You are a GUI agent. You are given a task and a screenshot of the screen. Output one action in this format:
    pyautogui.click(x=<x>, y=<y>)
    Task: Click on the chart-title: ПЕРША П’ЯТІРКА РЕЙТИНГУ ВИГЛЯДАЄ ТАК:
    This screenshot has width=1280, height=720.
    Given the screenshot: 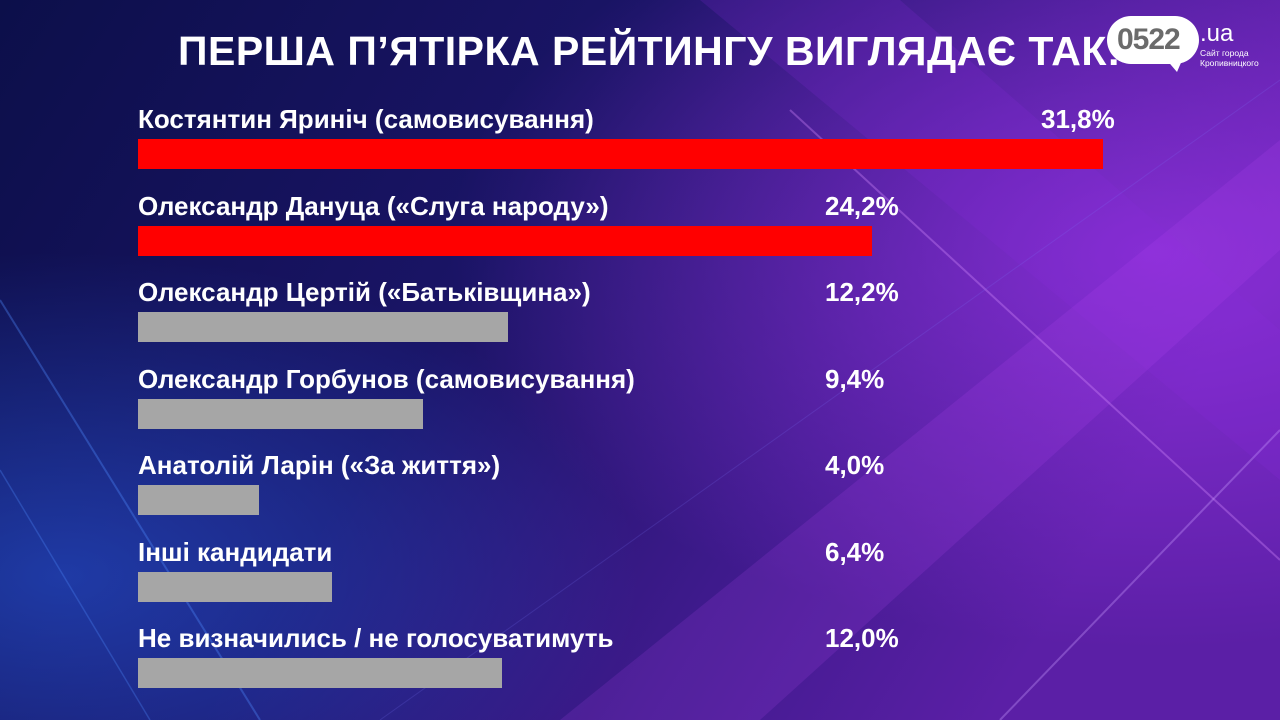 What is the action you would take?
    pyautogui.click(x=650, y=51)
    